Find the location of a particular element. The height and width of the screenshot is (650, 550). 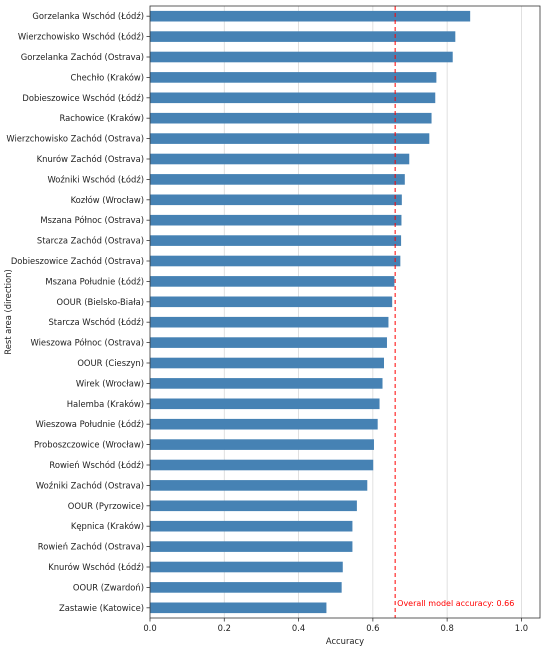

category-label: Woźniki Wschód (Łódź) is located at coordinates (95, 179).